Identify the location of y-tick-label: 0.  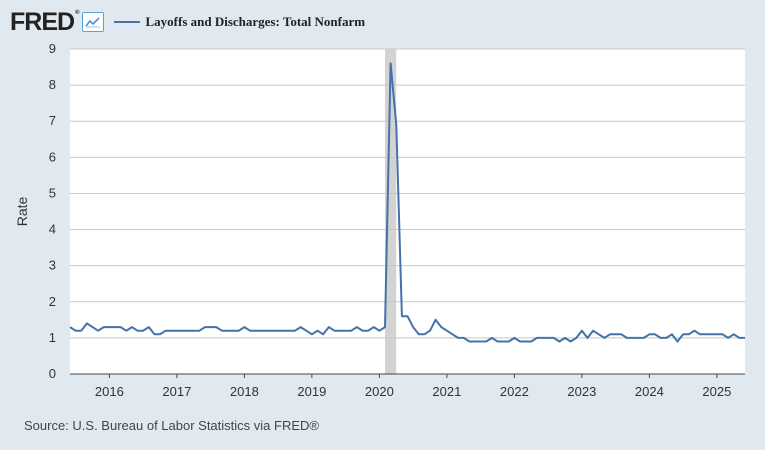
(52, 373).